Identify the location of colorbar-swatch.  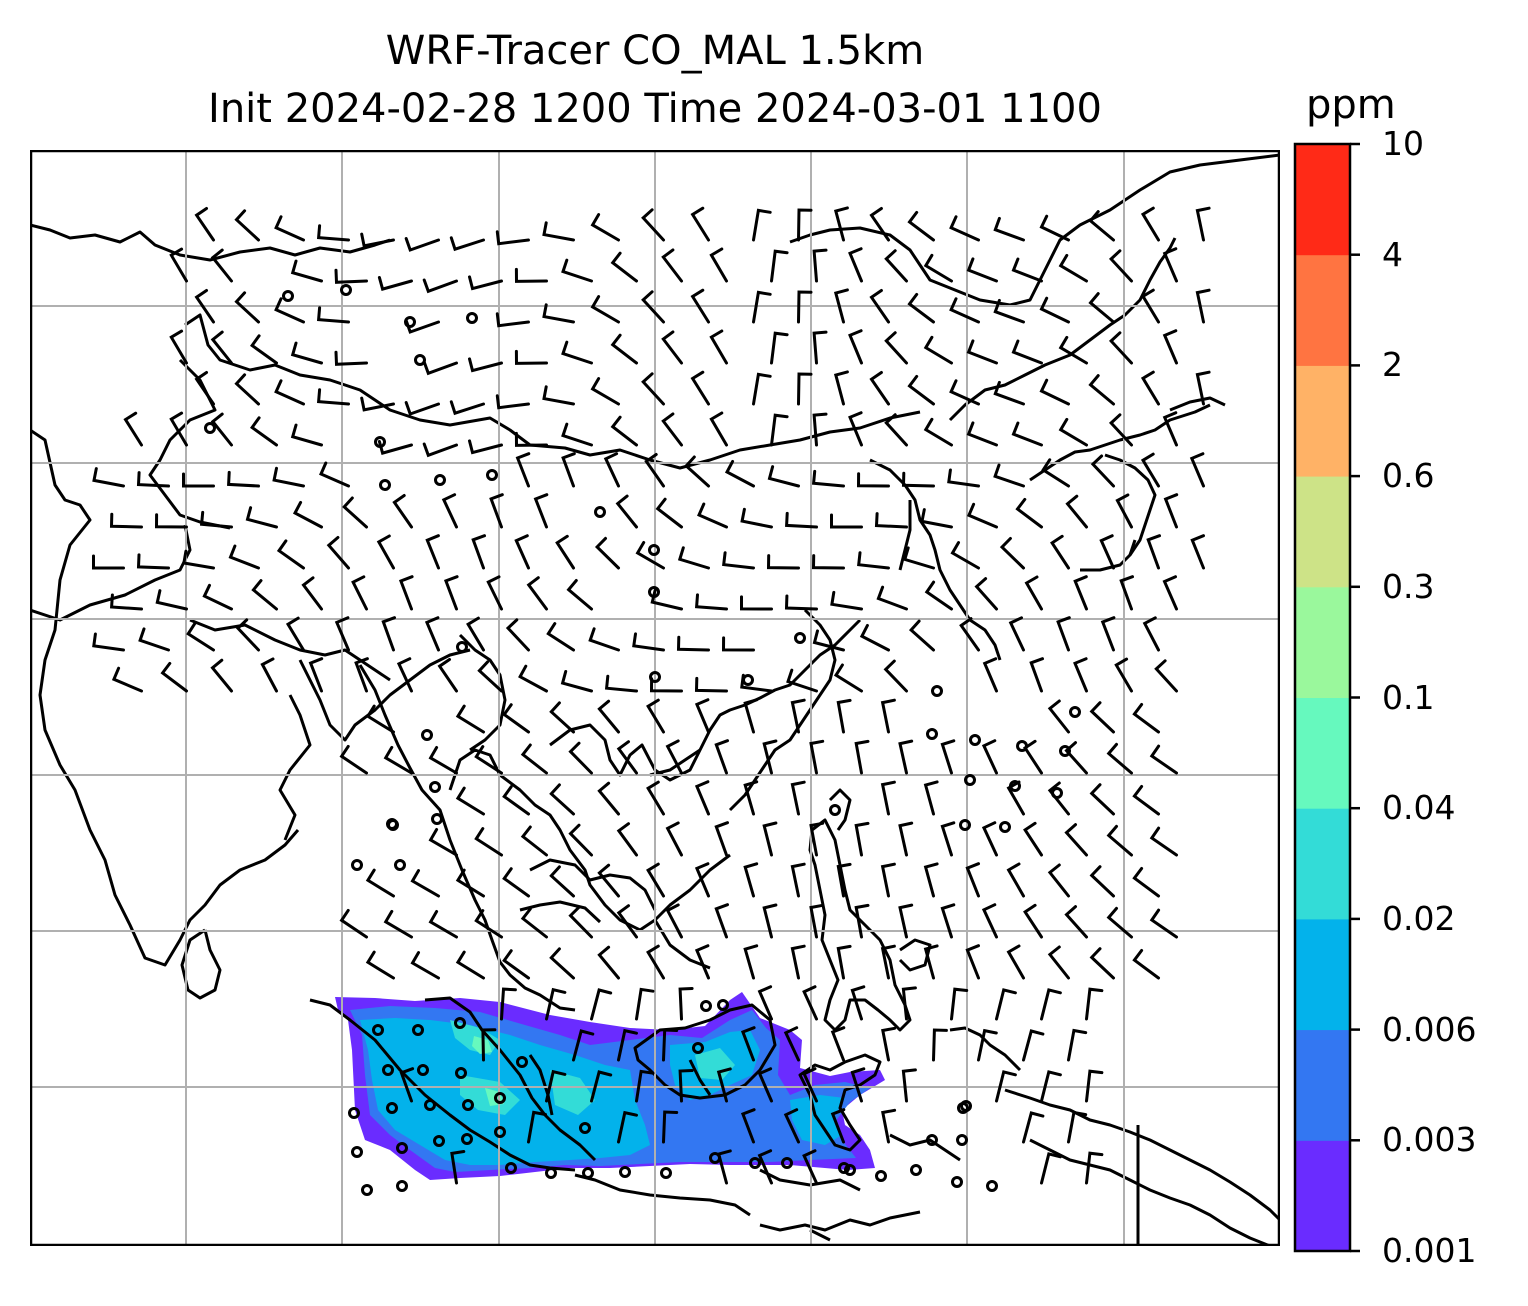
(1322, 1085).